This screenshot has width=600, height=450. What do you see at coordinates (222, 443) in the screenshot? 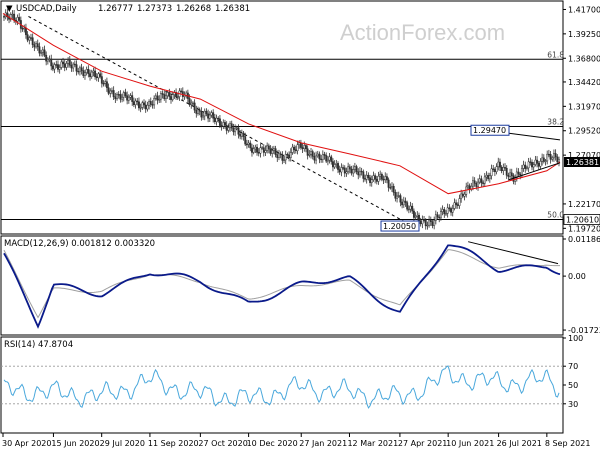
I see `x-tick-label: 27 Oct 2020` at bounding box center [222, 443].